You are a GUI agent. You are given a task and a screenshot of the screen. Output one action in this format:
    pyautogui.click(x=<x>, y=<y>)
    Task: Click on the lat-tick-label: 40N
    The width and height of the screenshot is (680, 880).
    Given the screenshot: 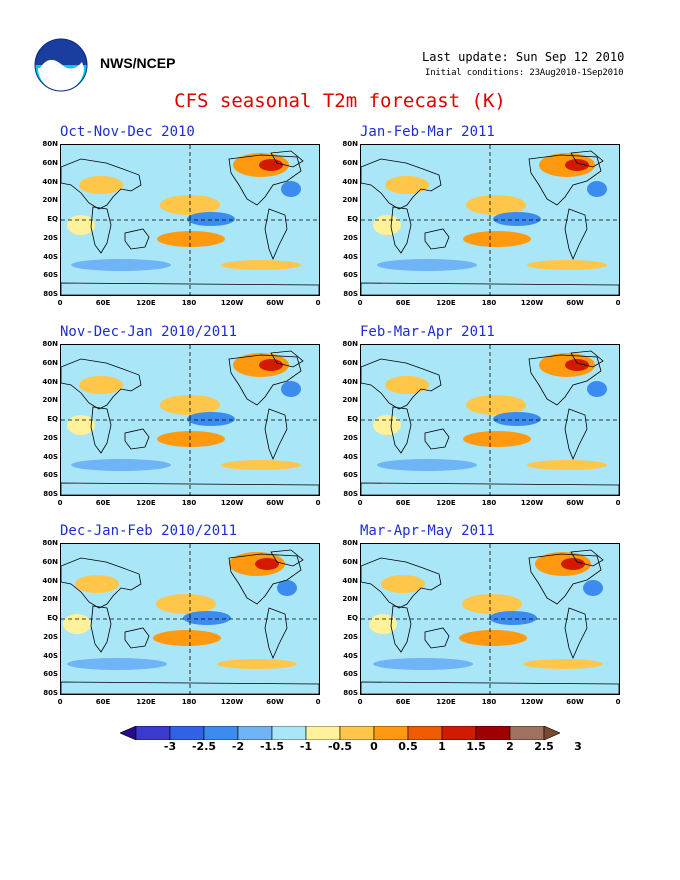 What is the action you would take?
    pyautogui.click(x=50, y=580)
    